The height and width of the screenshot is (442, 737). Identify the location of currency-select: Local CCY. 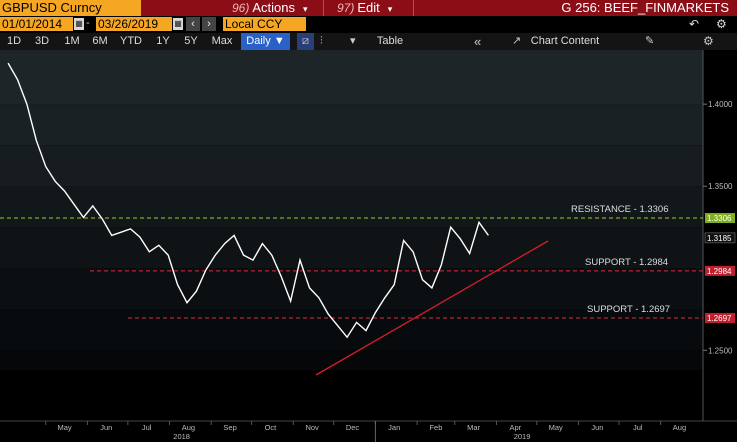
(264, 24).